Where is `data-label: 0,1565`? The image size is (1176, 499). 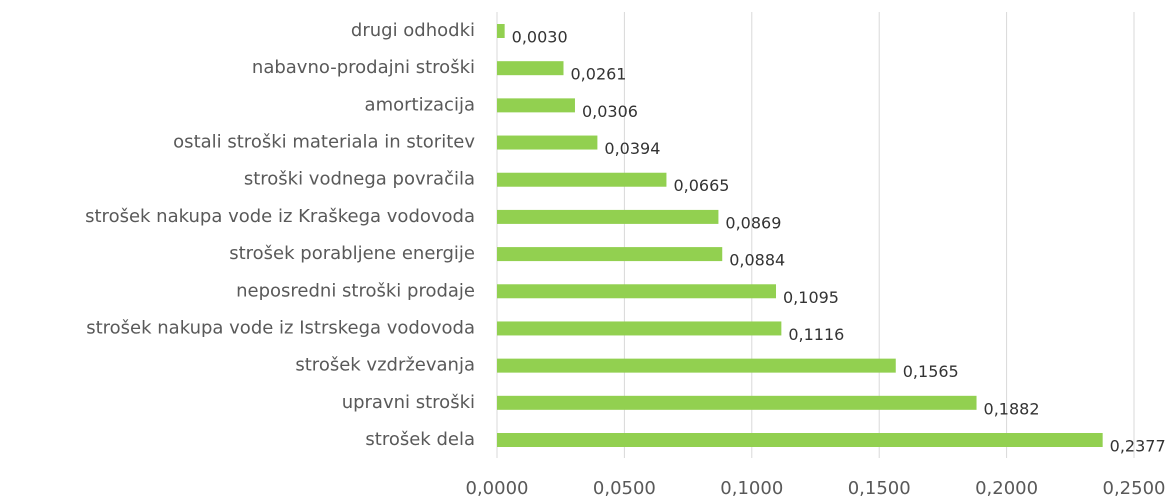 data-label: 0,1565 is located at coordinates (931, 371).